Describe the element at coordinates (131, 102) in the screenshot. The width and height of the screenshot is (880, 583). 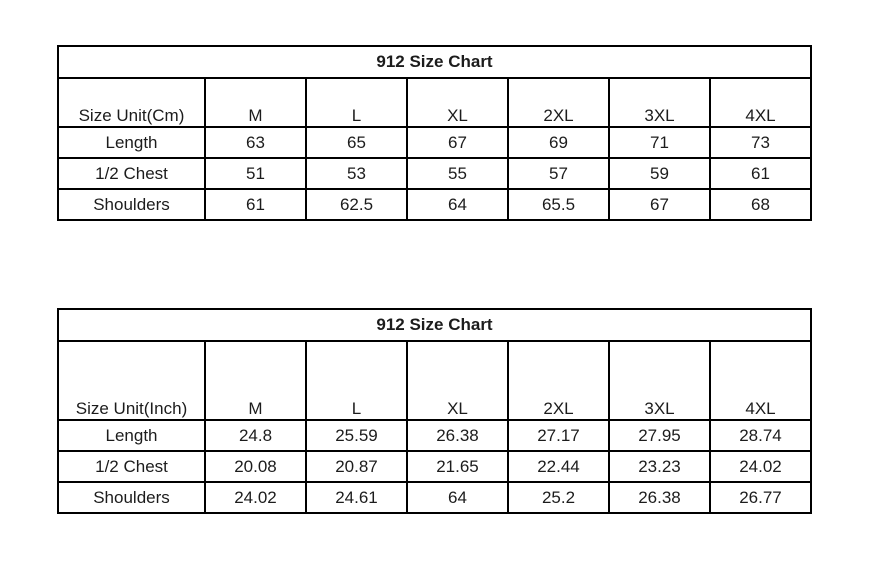
I see `unit-label-cell: Size Unit(Cm)` at that location.